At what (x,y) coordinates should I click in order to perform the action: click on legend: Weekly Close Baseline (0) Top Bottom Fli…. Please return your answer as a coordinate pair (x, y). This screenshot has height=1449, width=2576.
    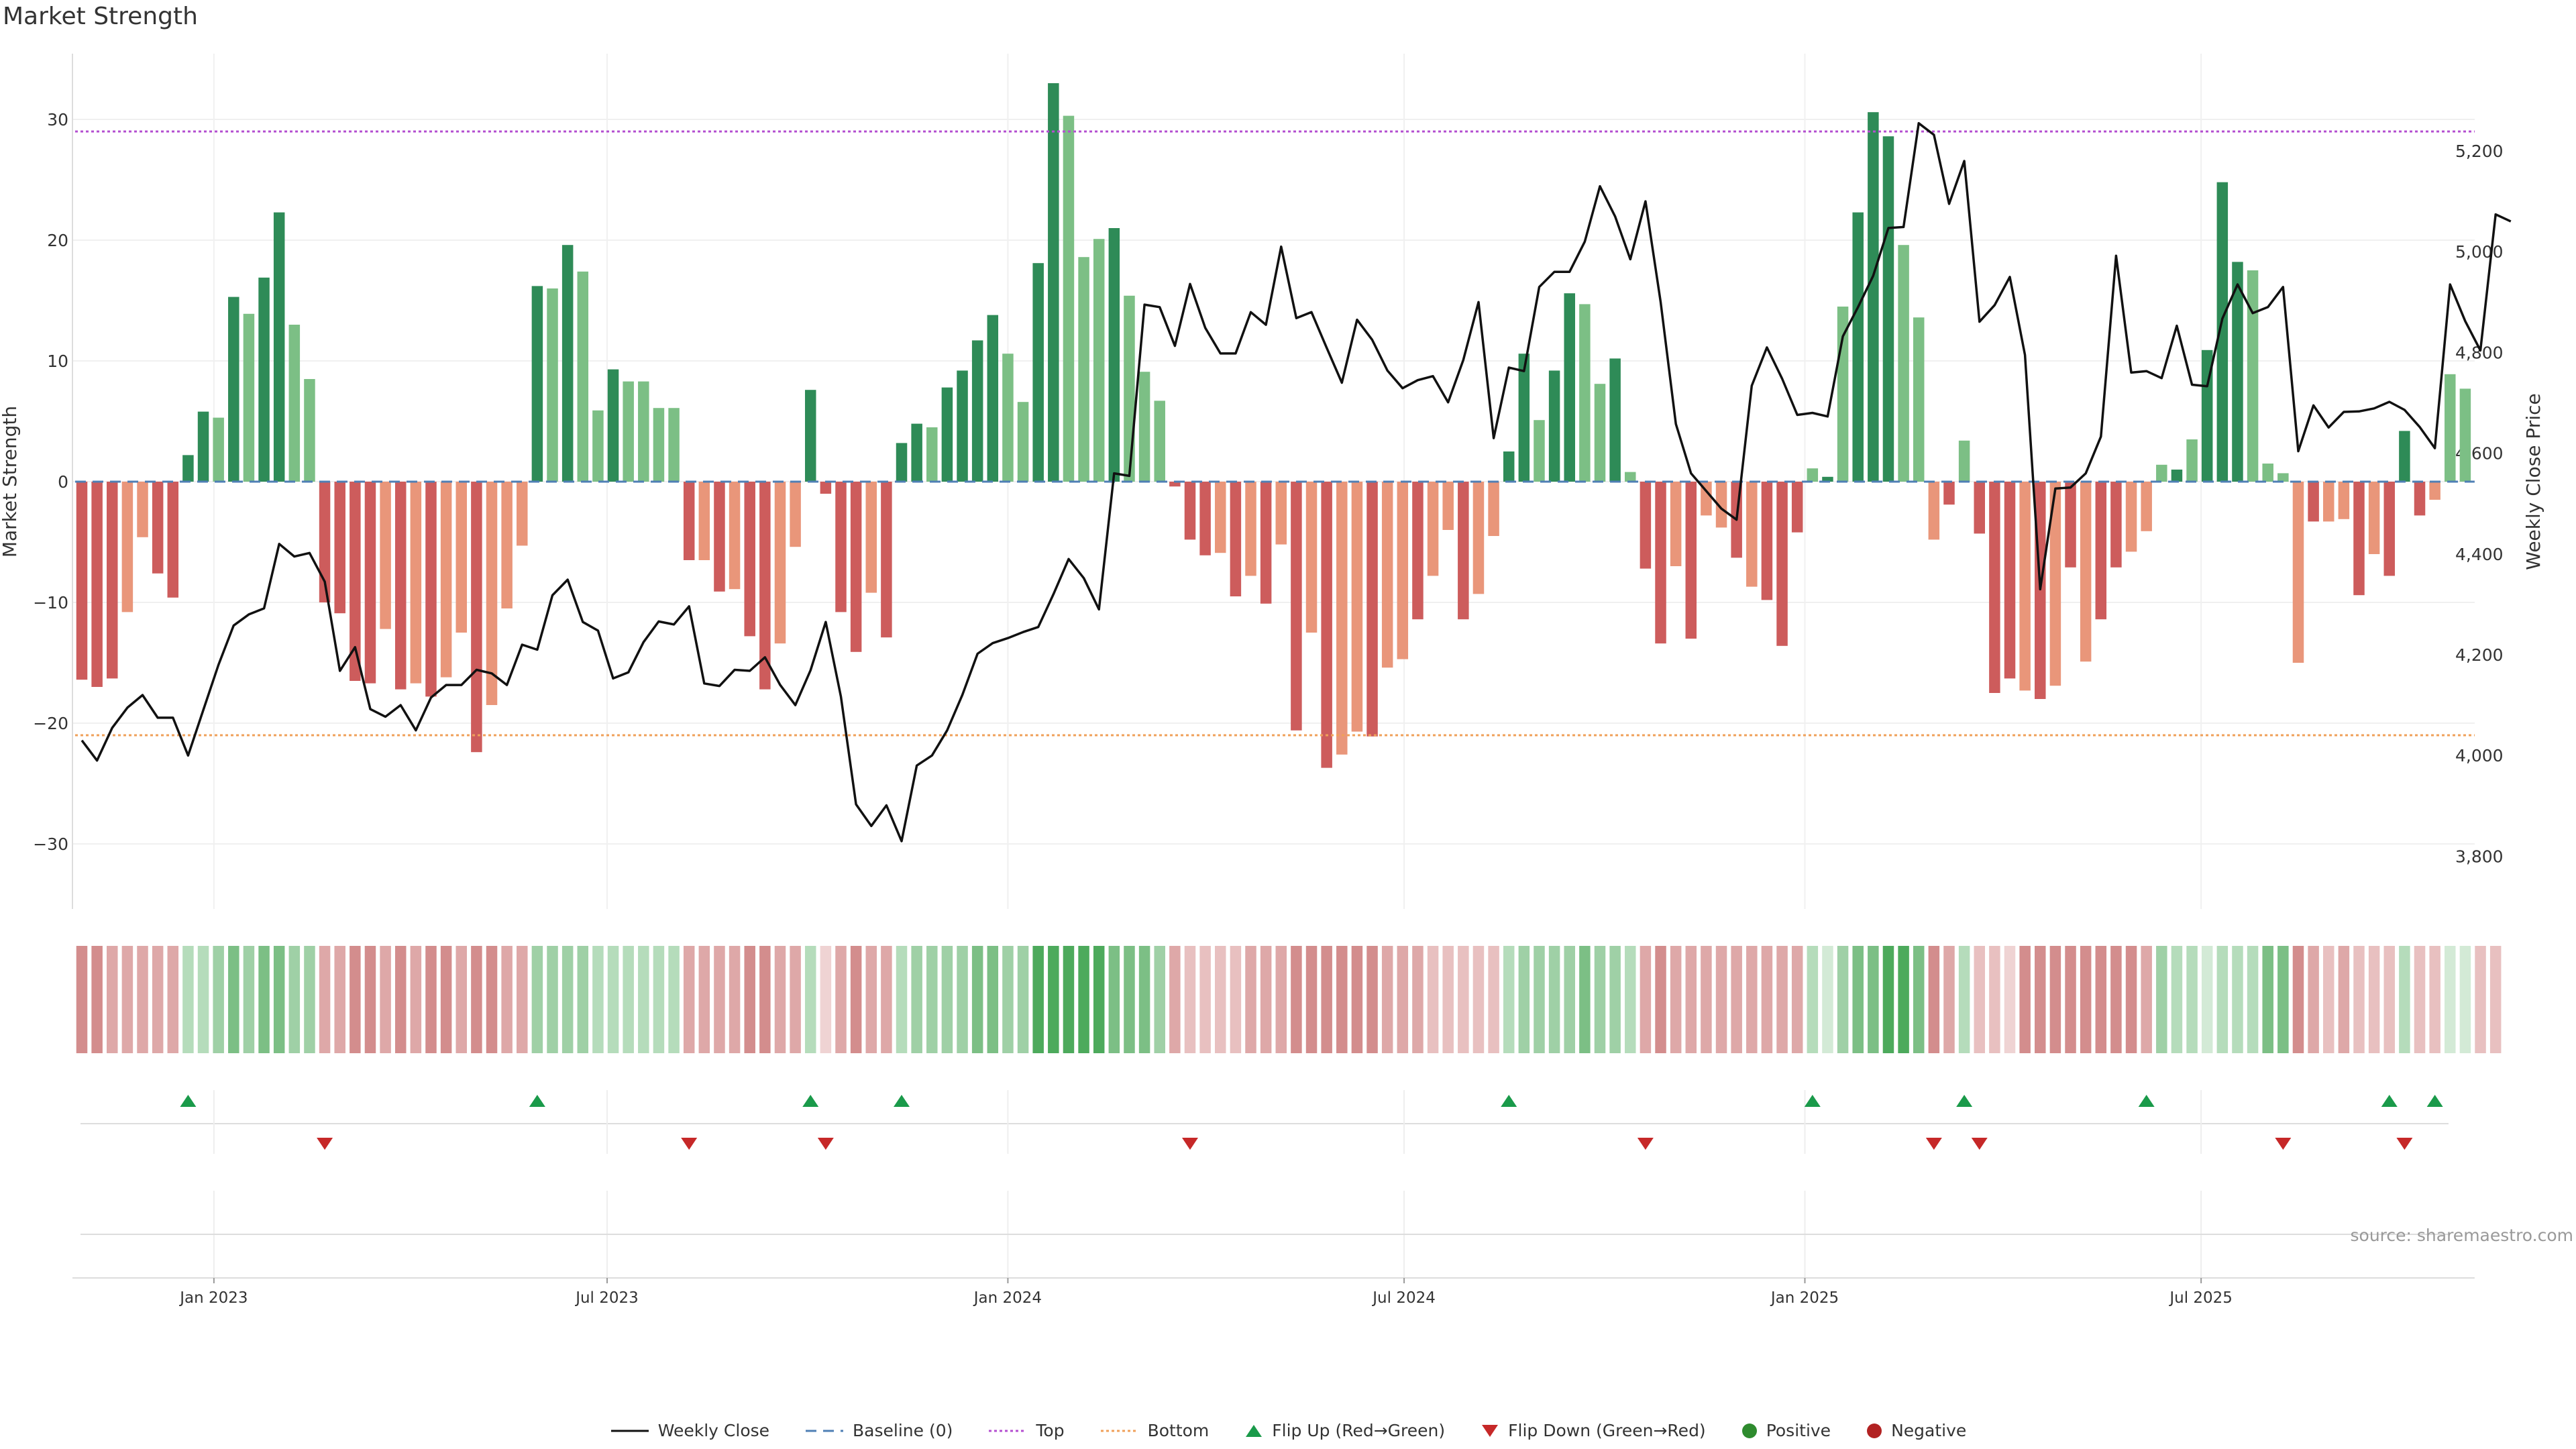
    Looking at the image, I should click on (1288, 1430).